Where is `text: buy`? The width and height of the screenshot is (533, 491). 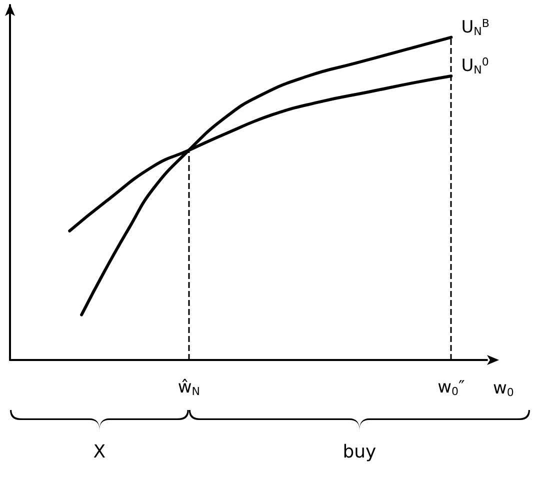
text: buy is located at coordinates (359, 452).